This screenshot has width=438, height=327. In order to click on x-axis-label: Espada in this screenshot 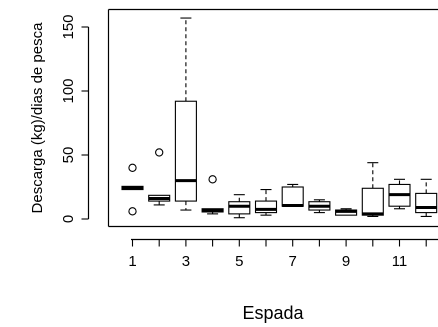, I will do `click(273, 313)`.